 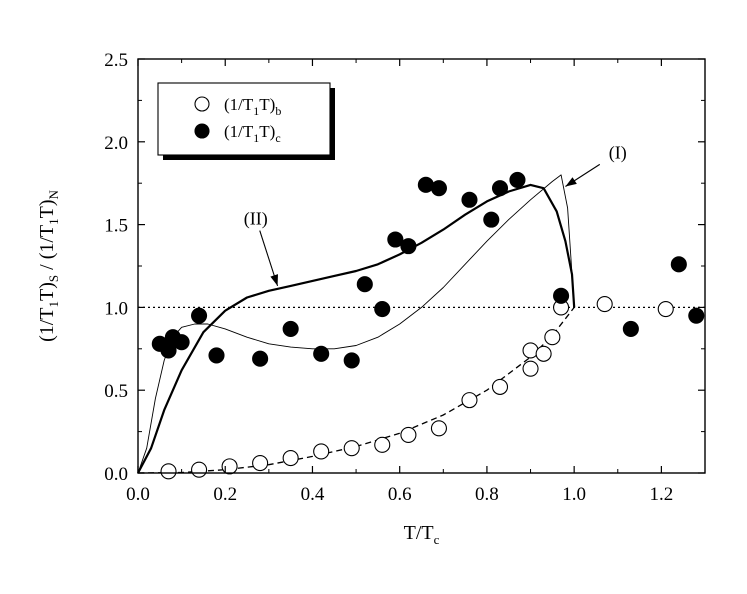 What do you see at coordinates (400, 494) in the screenshot?
I see `x-tick-label-3: 0.6` at bounding box center [400, 494].